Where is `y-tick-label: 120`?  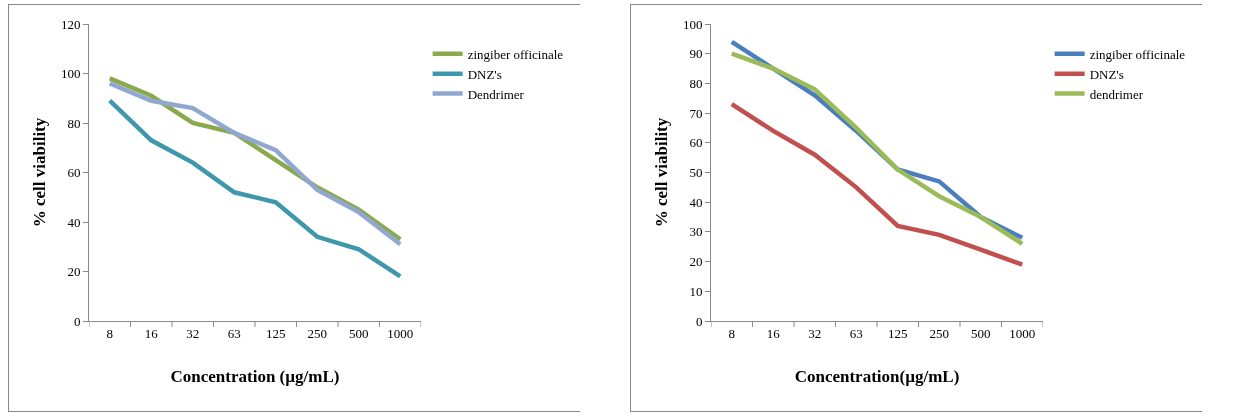
y-tick-label: 120 is located at coordinates (70, 24).